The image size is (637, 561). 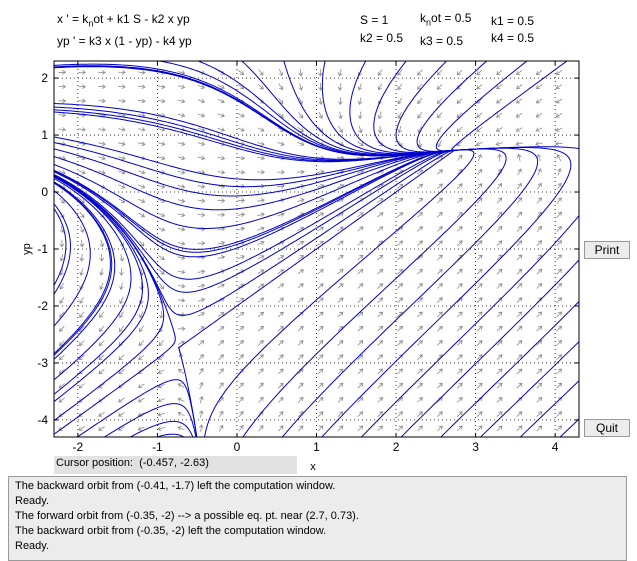 I want to click on print-button: Print, so click(x=607, y=250).